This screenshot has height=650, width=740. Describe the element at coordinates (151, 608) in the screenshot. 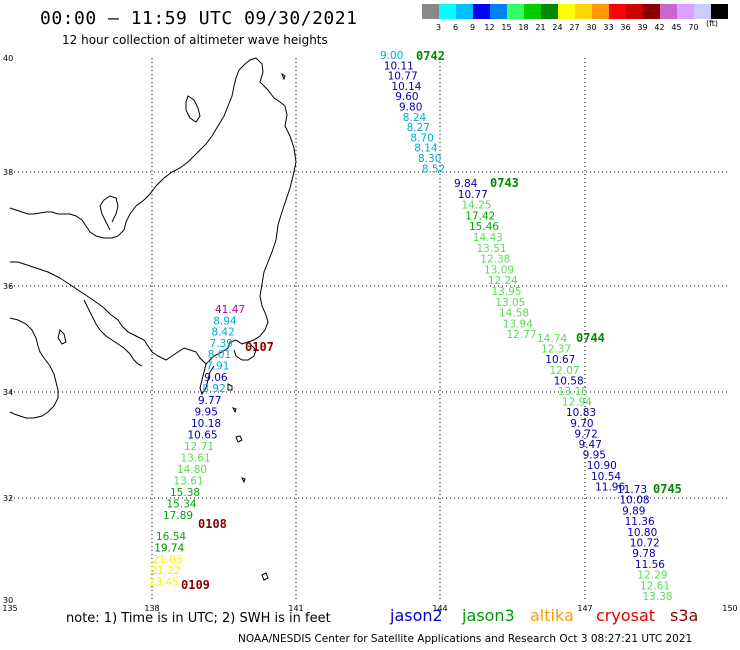

I see `longitude-label: 138` at that location.